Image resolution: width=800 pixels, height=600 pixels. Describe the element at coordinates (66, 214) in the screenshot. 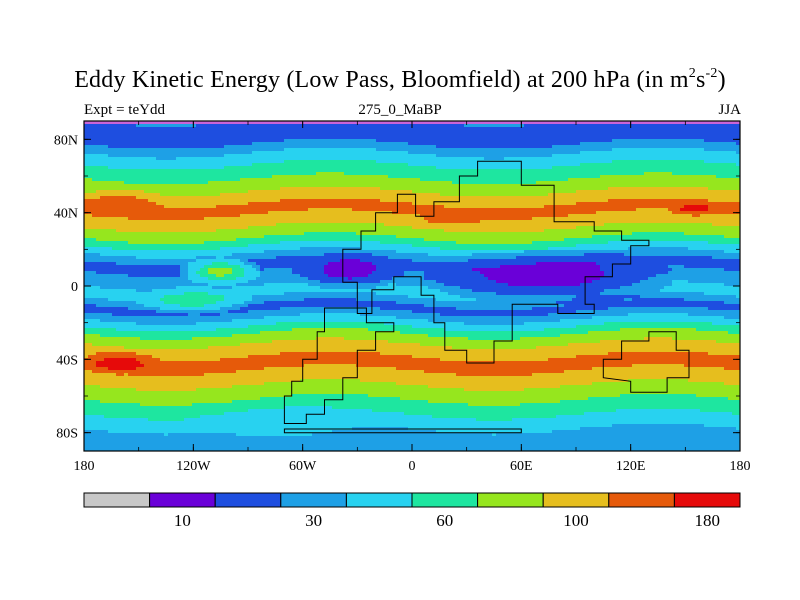

I see `y-tick-label: 40N` at that location.